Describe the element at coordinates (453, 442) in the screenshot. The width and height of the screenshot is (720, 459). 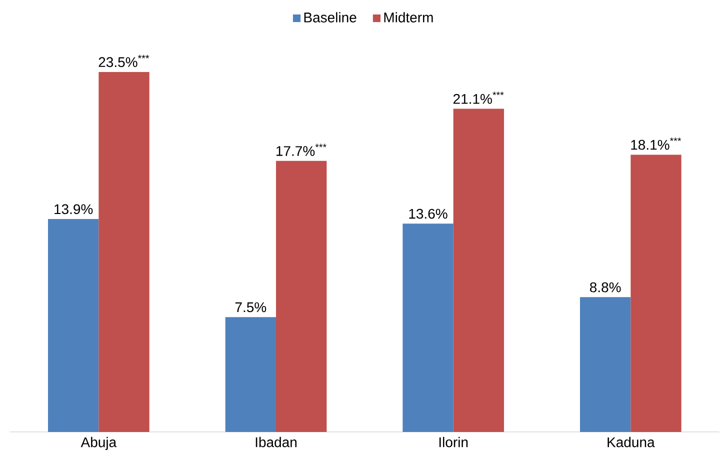
I see `x-tick-label: Ilorin` at that location.